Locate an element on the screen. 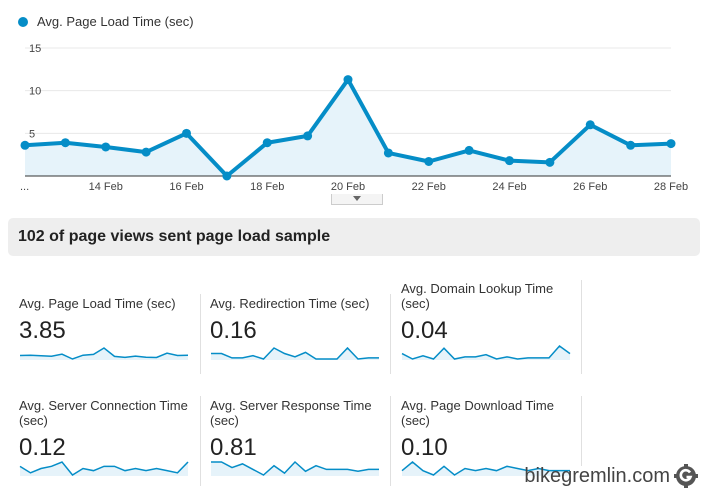 This screenshot has width=706, height=498. metric-title: Avg. Server Connection Time (sec) is located at coordinates (103, 413).